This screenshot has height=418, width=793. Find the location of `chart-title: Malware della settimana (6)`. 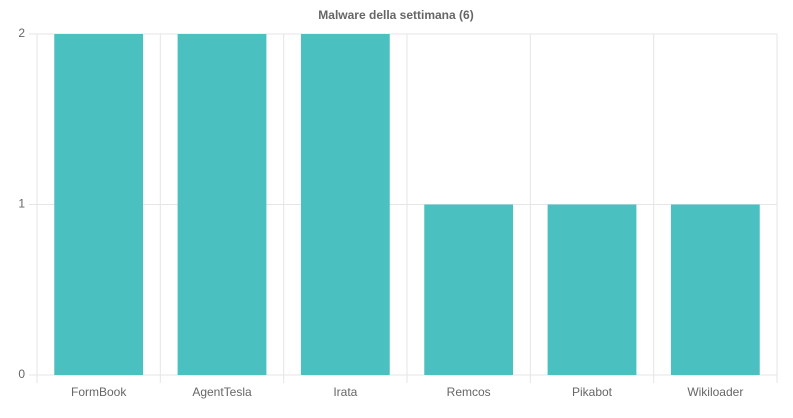

chart-title: Malware della settimana (6) is located at coordinates (395, 15).